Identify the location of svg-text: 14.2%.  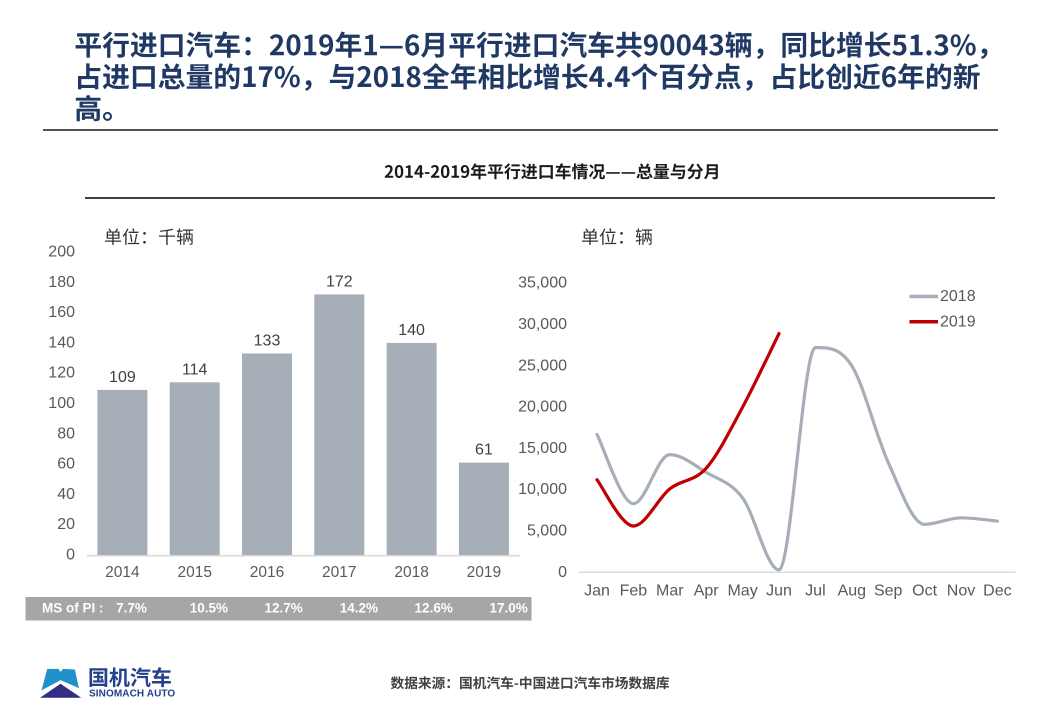
(359, 607).